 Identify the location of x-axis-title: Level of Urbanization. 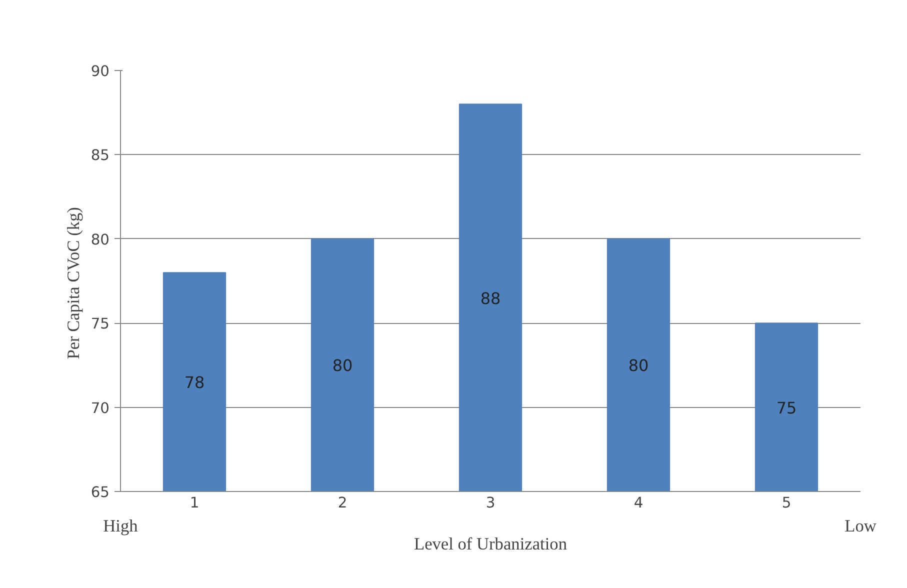
(491, 544).